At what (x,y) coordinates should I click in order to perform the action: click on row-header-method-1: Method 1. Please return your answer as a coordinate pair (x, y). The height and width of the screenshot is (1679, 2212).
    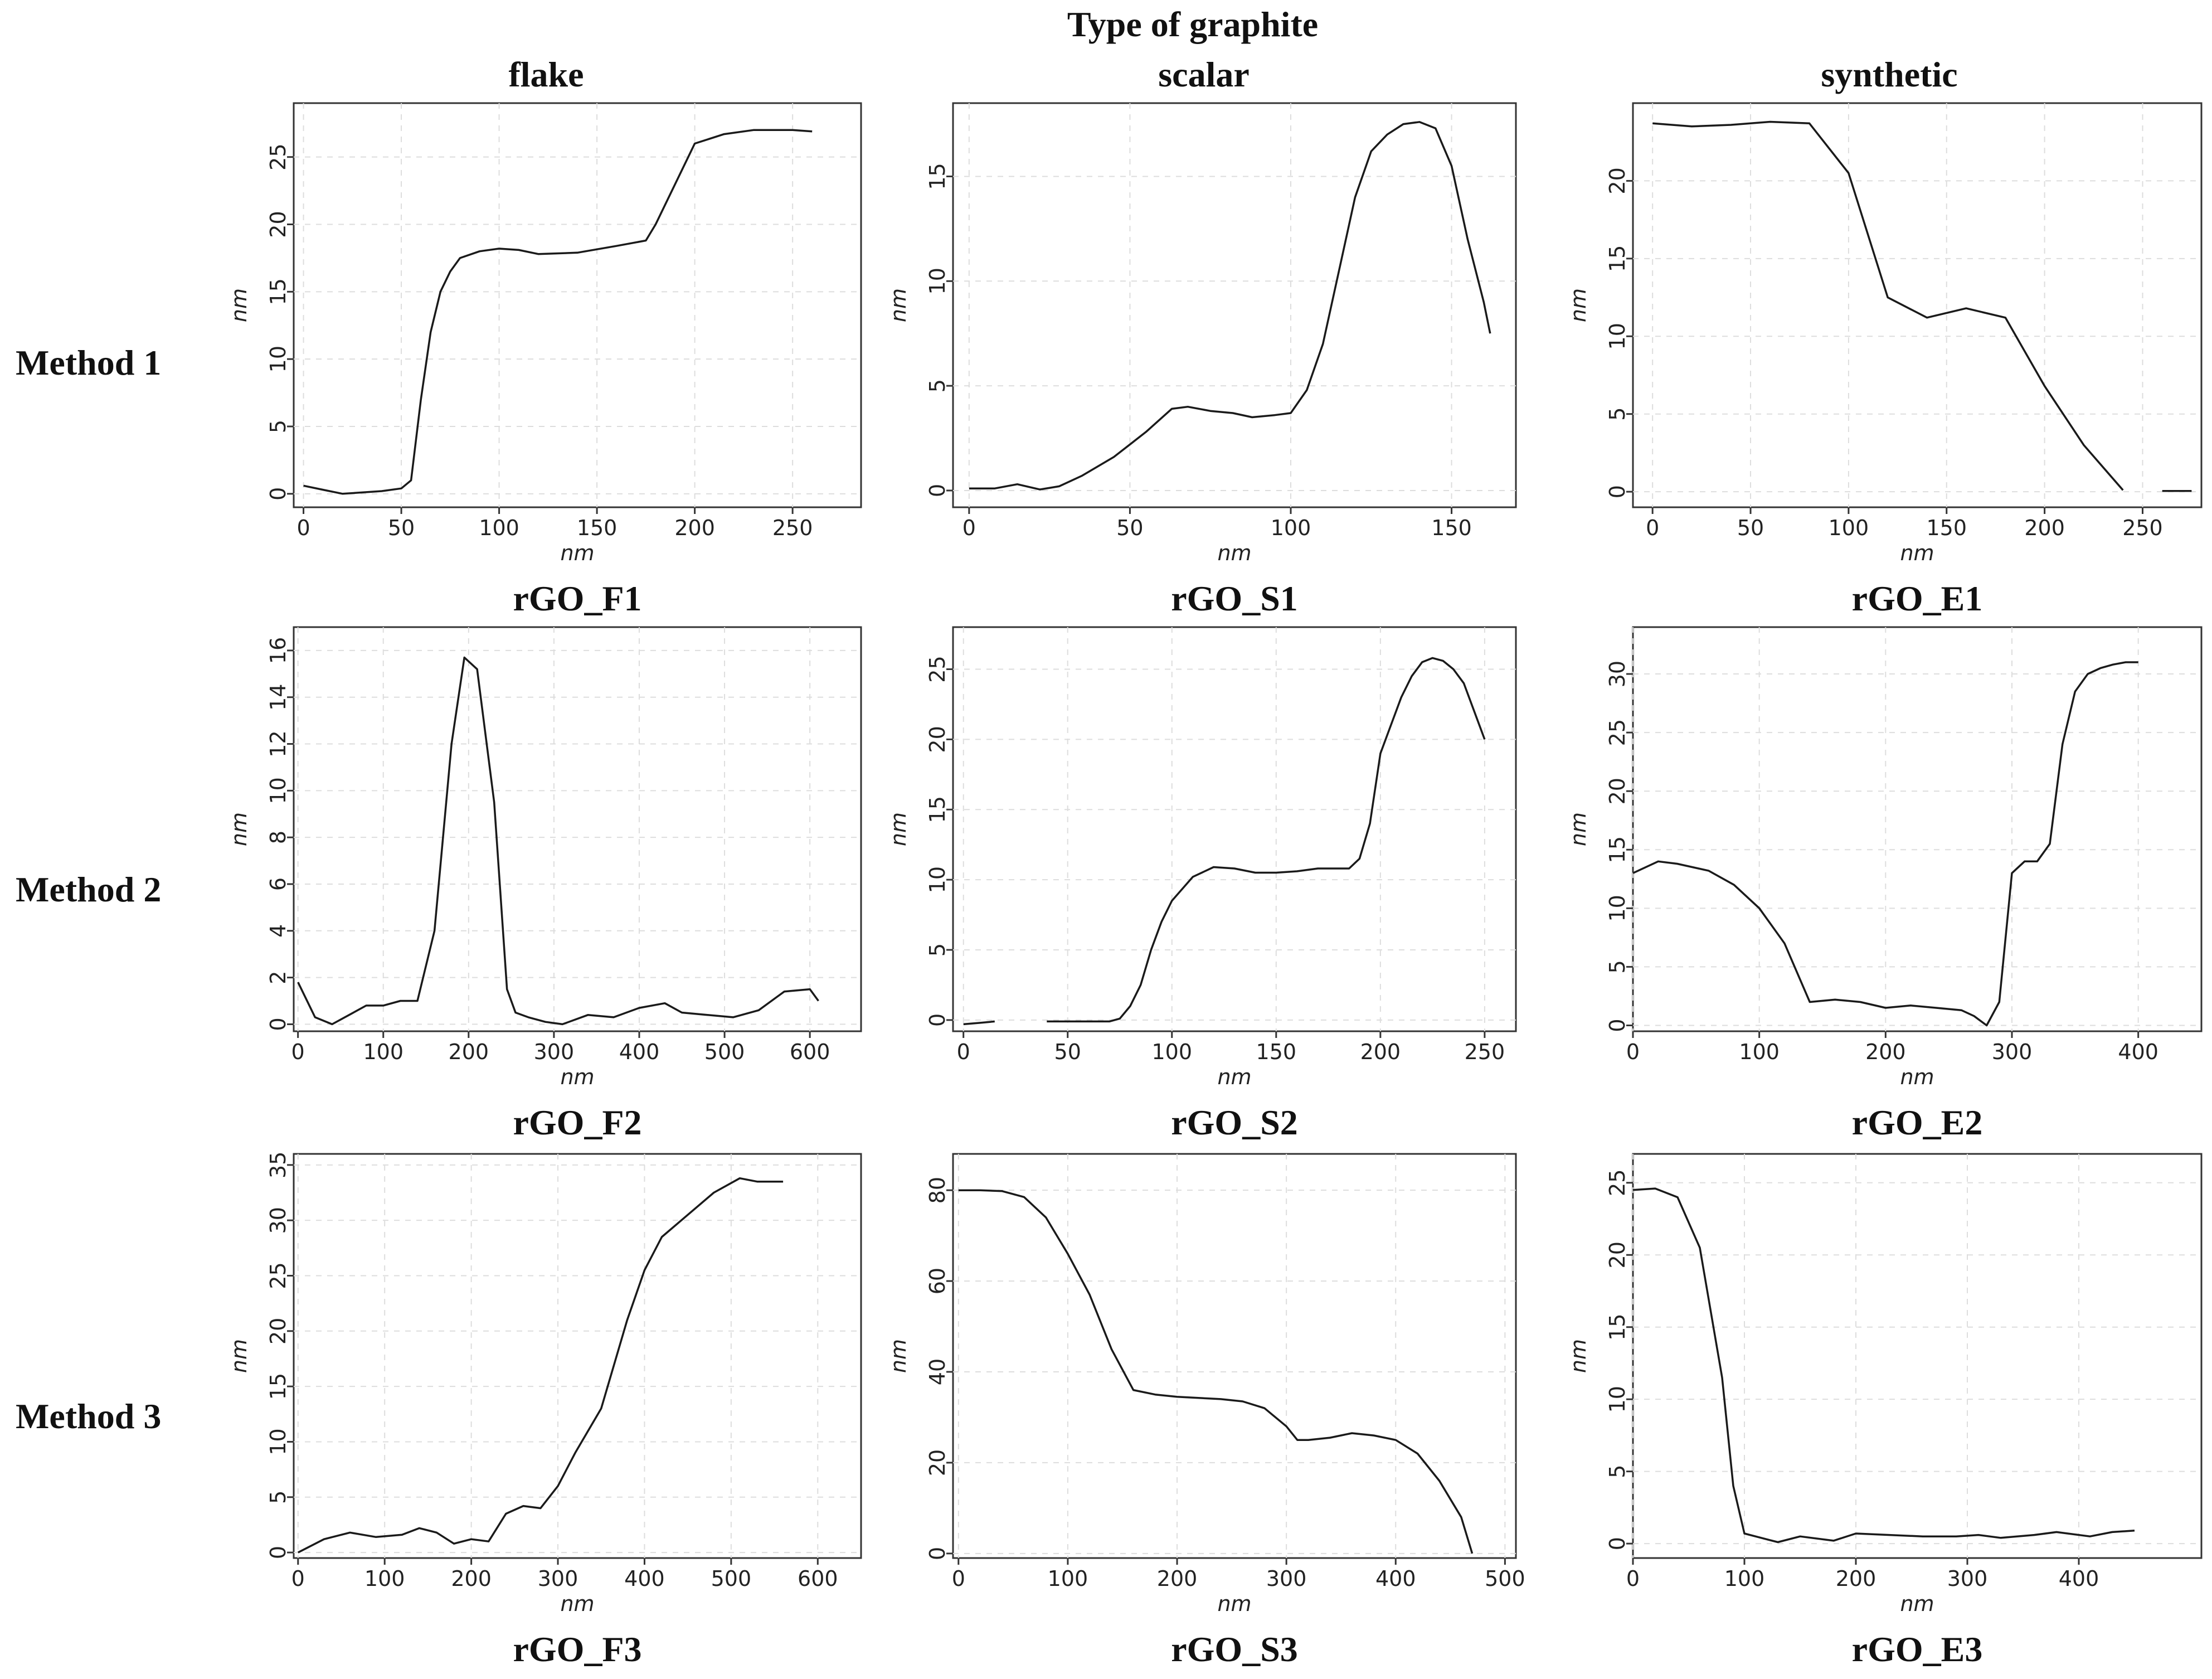
    Looking at the image, I should click on (88, 362).